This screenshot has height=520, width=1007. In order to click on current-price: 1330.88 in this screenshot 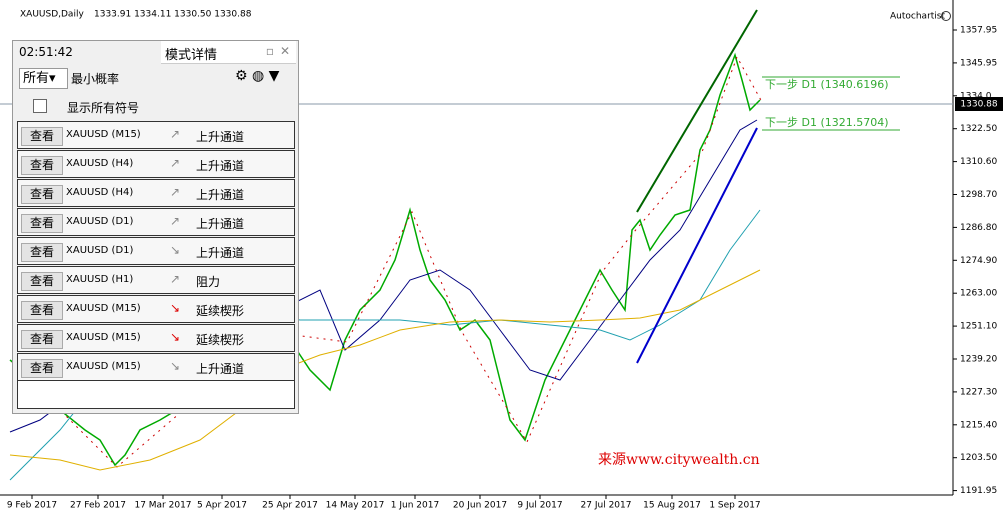, I will do `click(978, 105)`.